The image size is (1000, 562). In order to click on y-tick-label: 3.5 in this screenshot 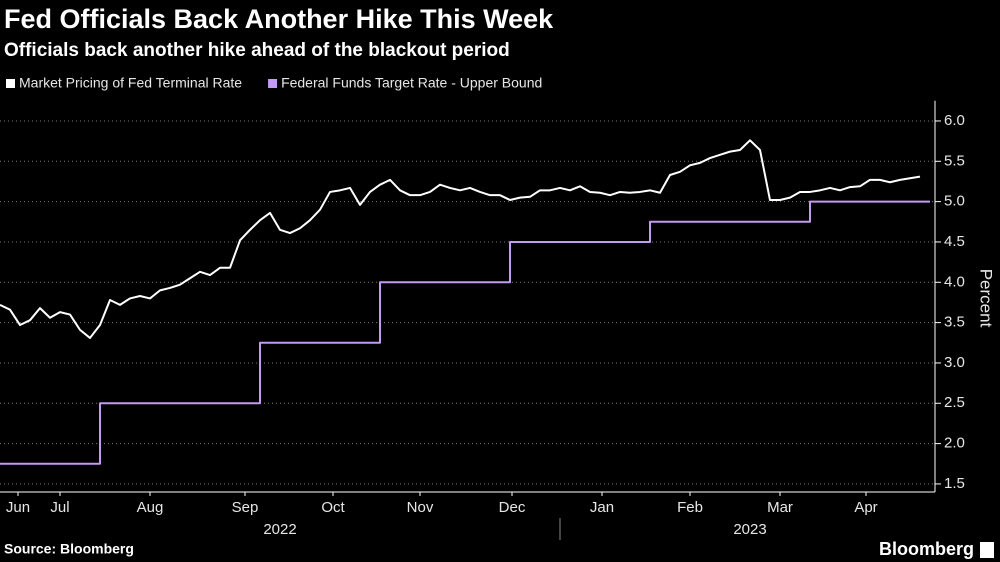, I will do `click(954, 322)`.